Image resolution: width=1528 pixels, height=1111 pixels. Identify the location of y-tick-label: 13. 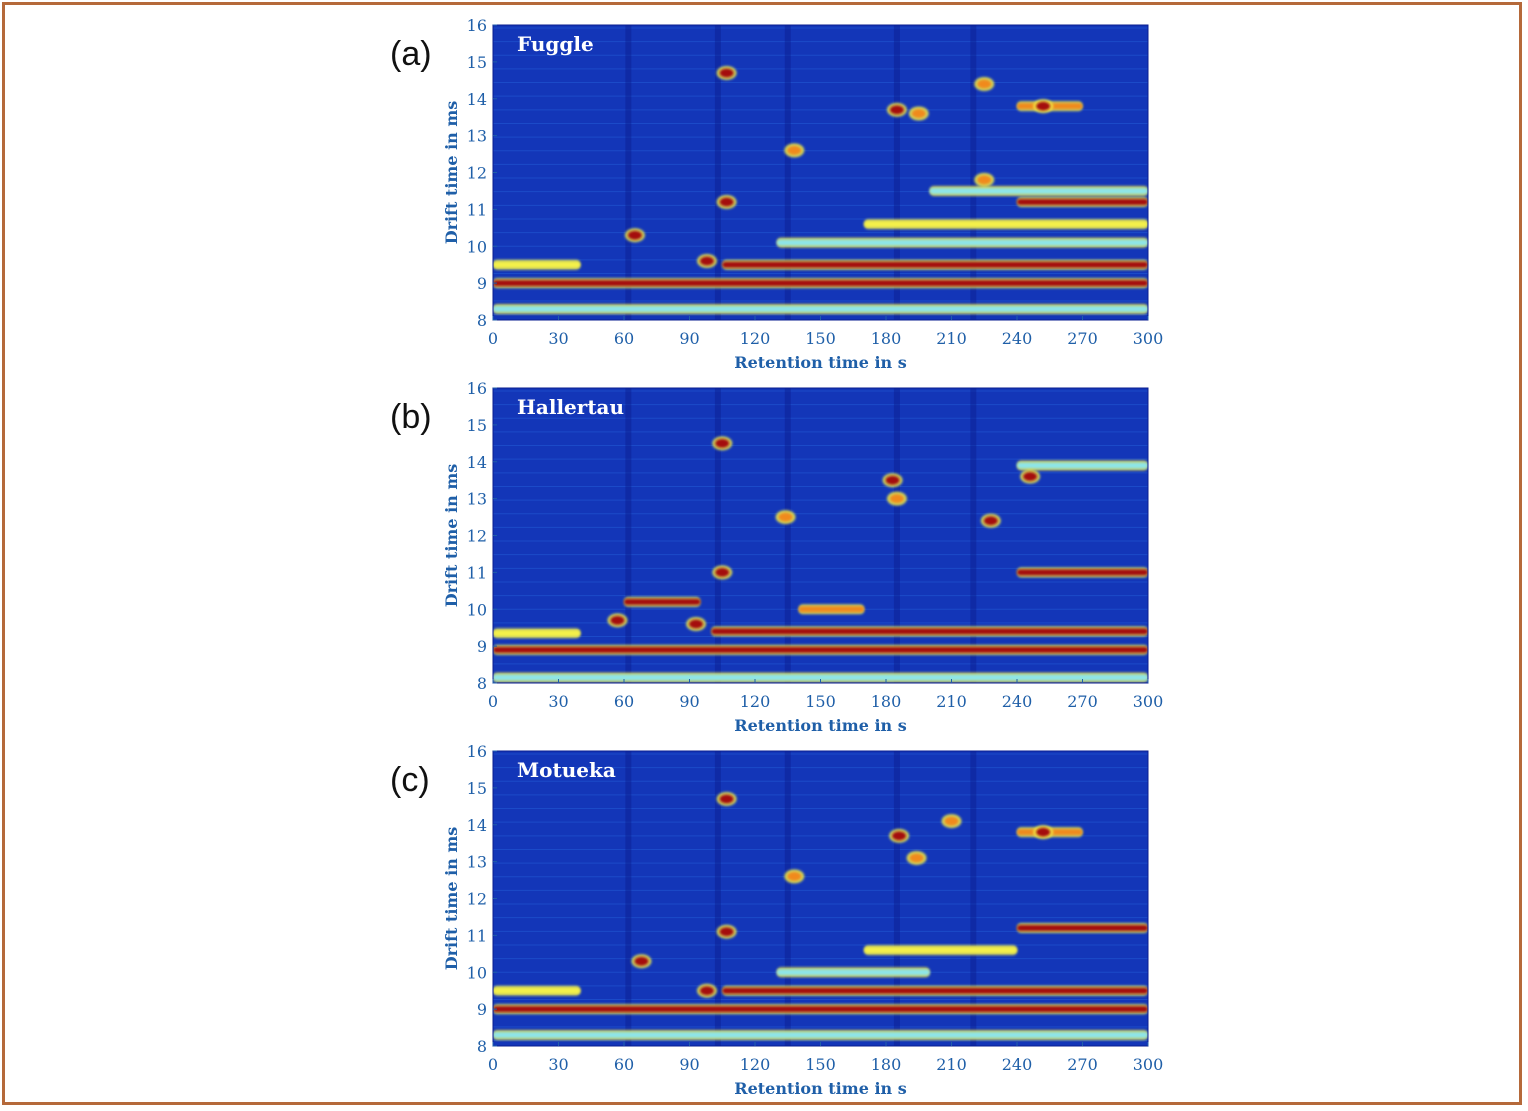
(477, 862).